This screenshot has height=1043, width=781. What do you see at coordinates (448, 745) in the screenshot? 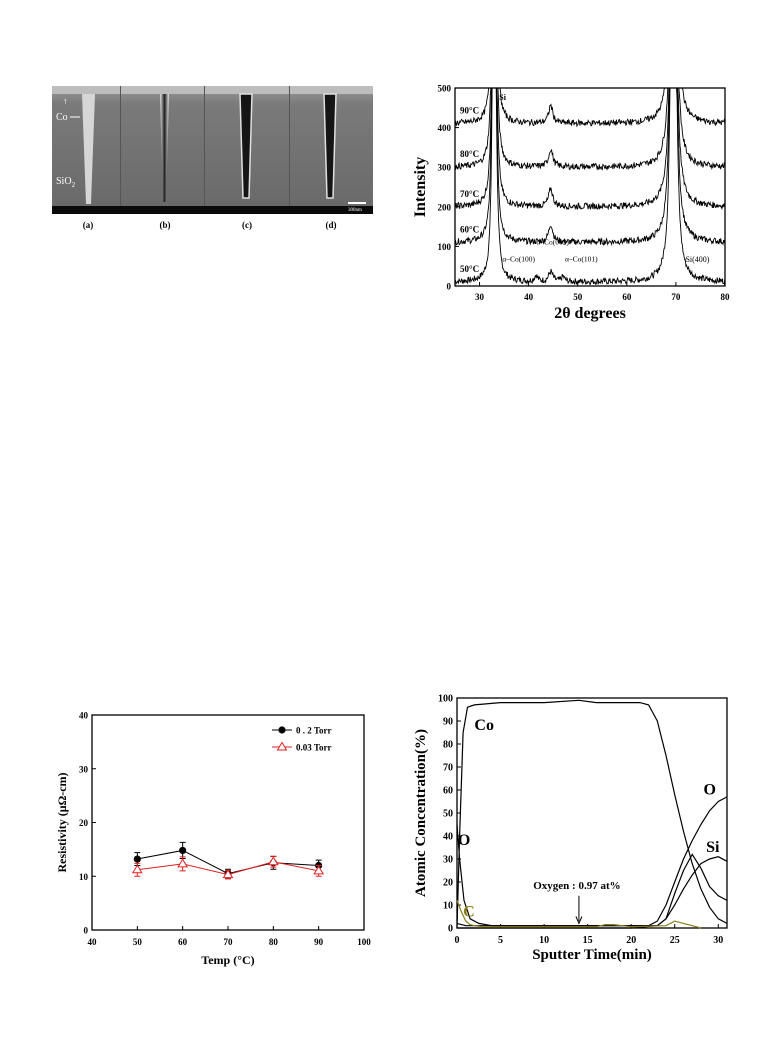
I see `y-tick-label: 80` at bounding box center [448, 745].